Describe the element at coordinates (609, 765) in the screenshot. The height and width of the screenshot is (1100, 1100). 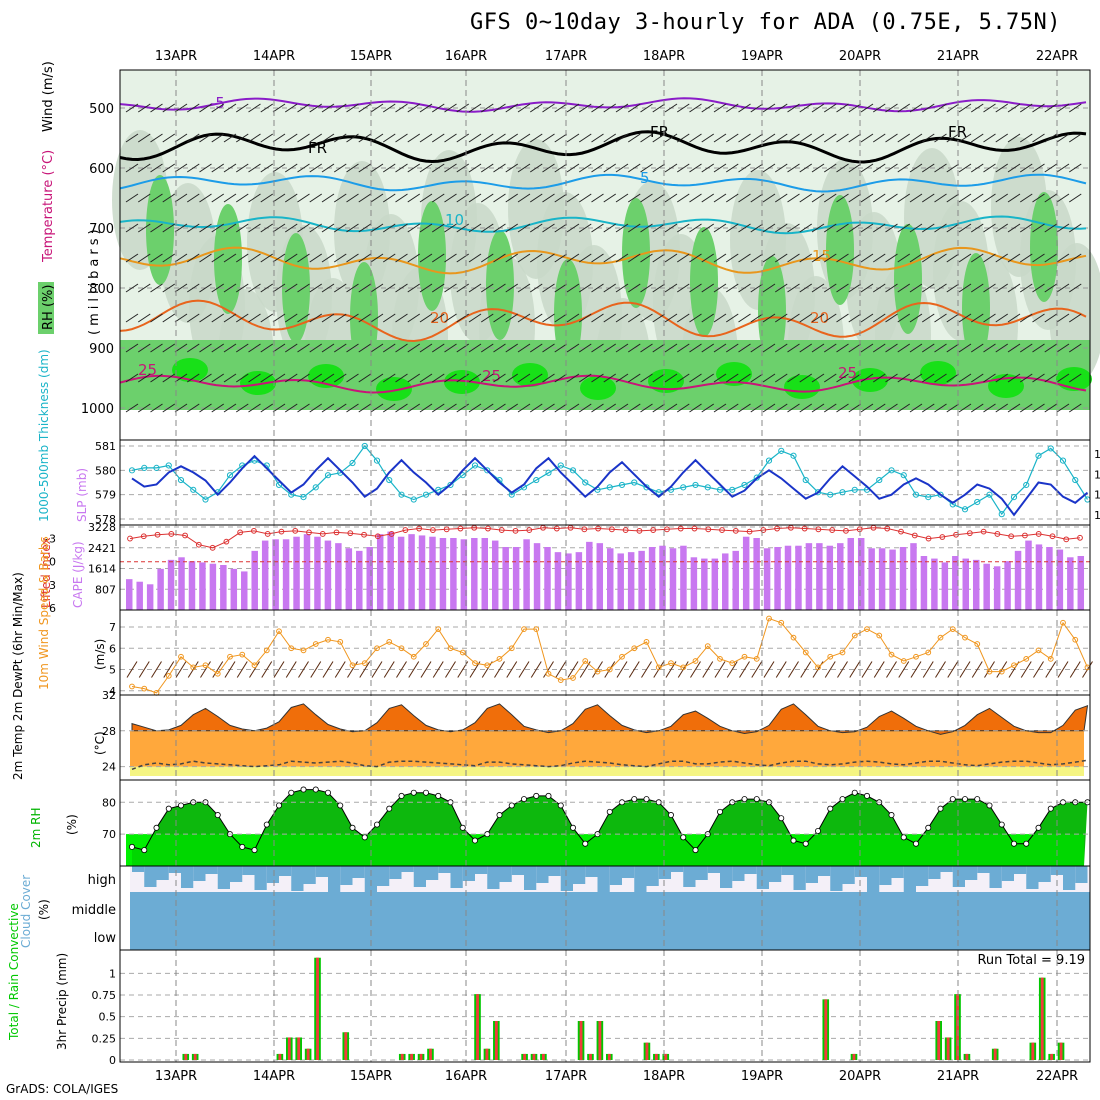
I see `dewpoint-line` at that location.